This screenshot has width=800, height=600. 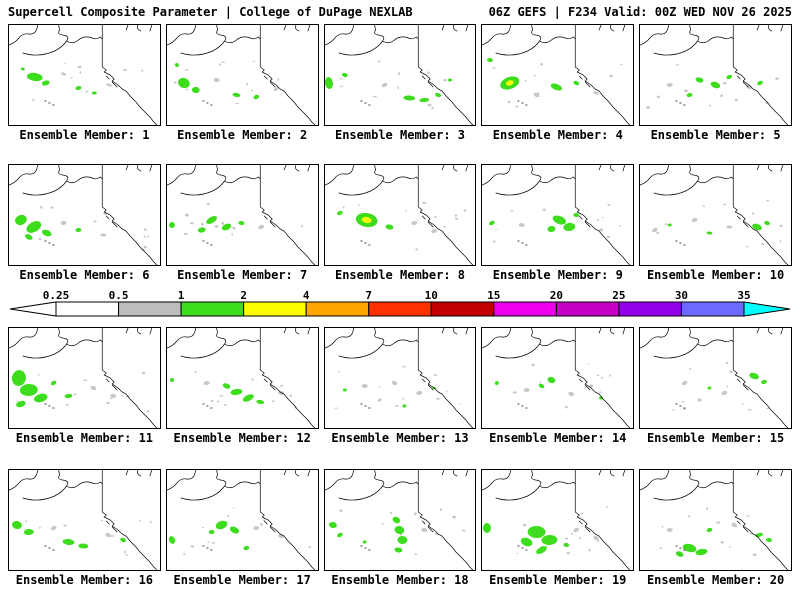 I want to click on colorbar-tick-0.5: 0.5, so click(x=119, y=295).